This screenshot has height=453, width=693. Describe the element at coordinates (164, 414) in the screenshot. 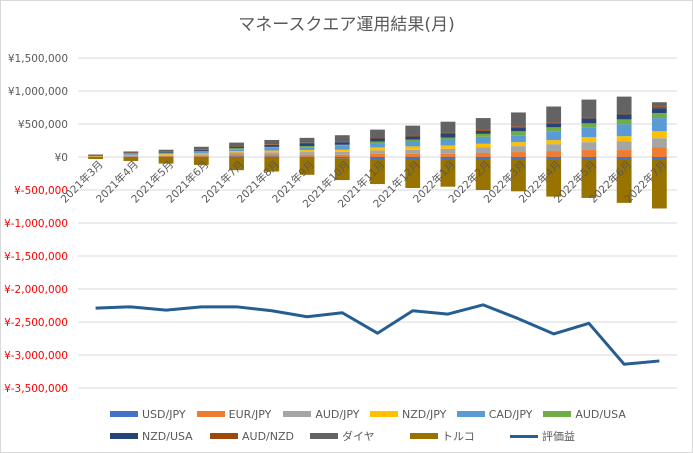

I see `legend-label: USD/JPY` at that location.